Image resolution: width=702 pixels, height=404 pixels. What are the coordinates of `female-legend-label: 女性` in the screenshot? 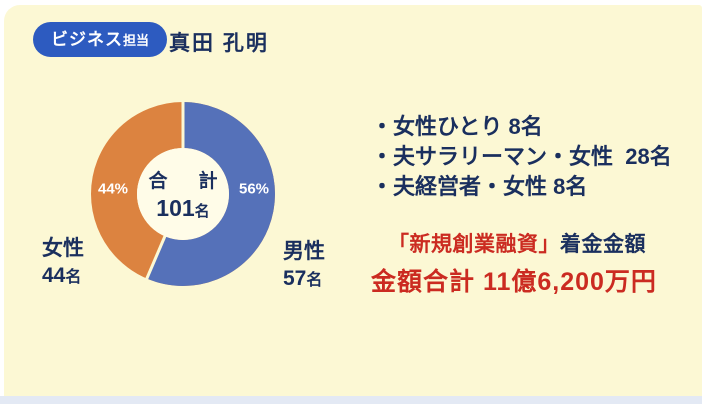 It's located at (63, 248).